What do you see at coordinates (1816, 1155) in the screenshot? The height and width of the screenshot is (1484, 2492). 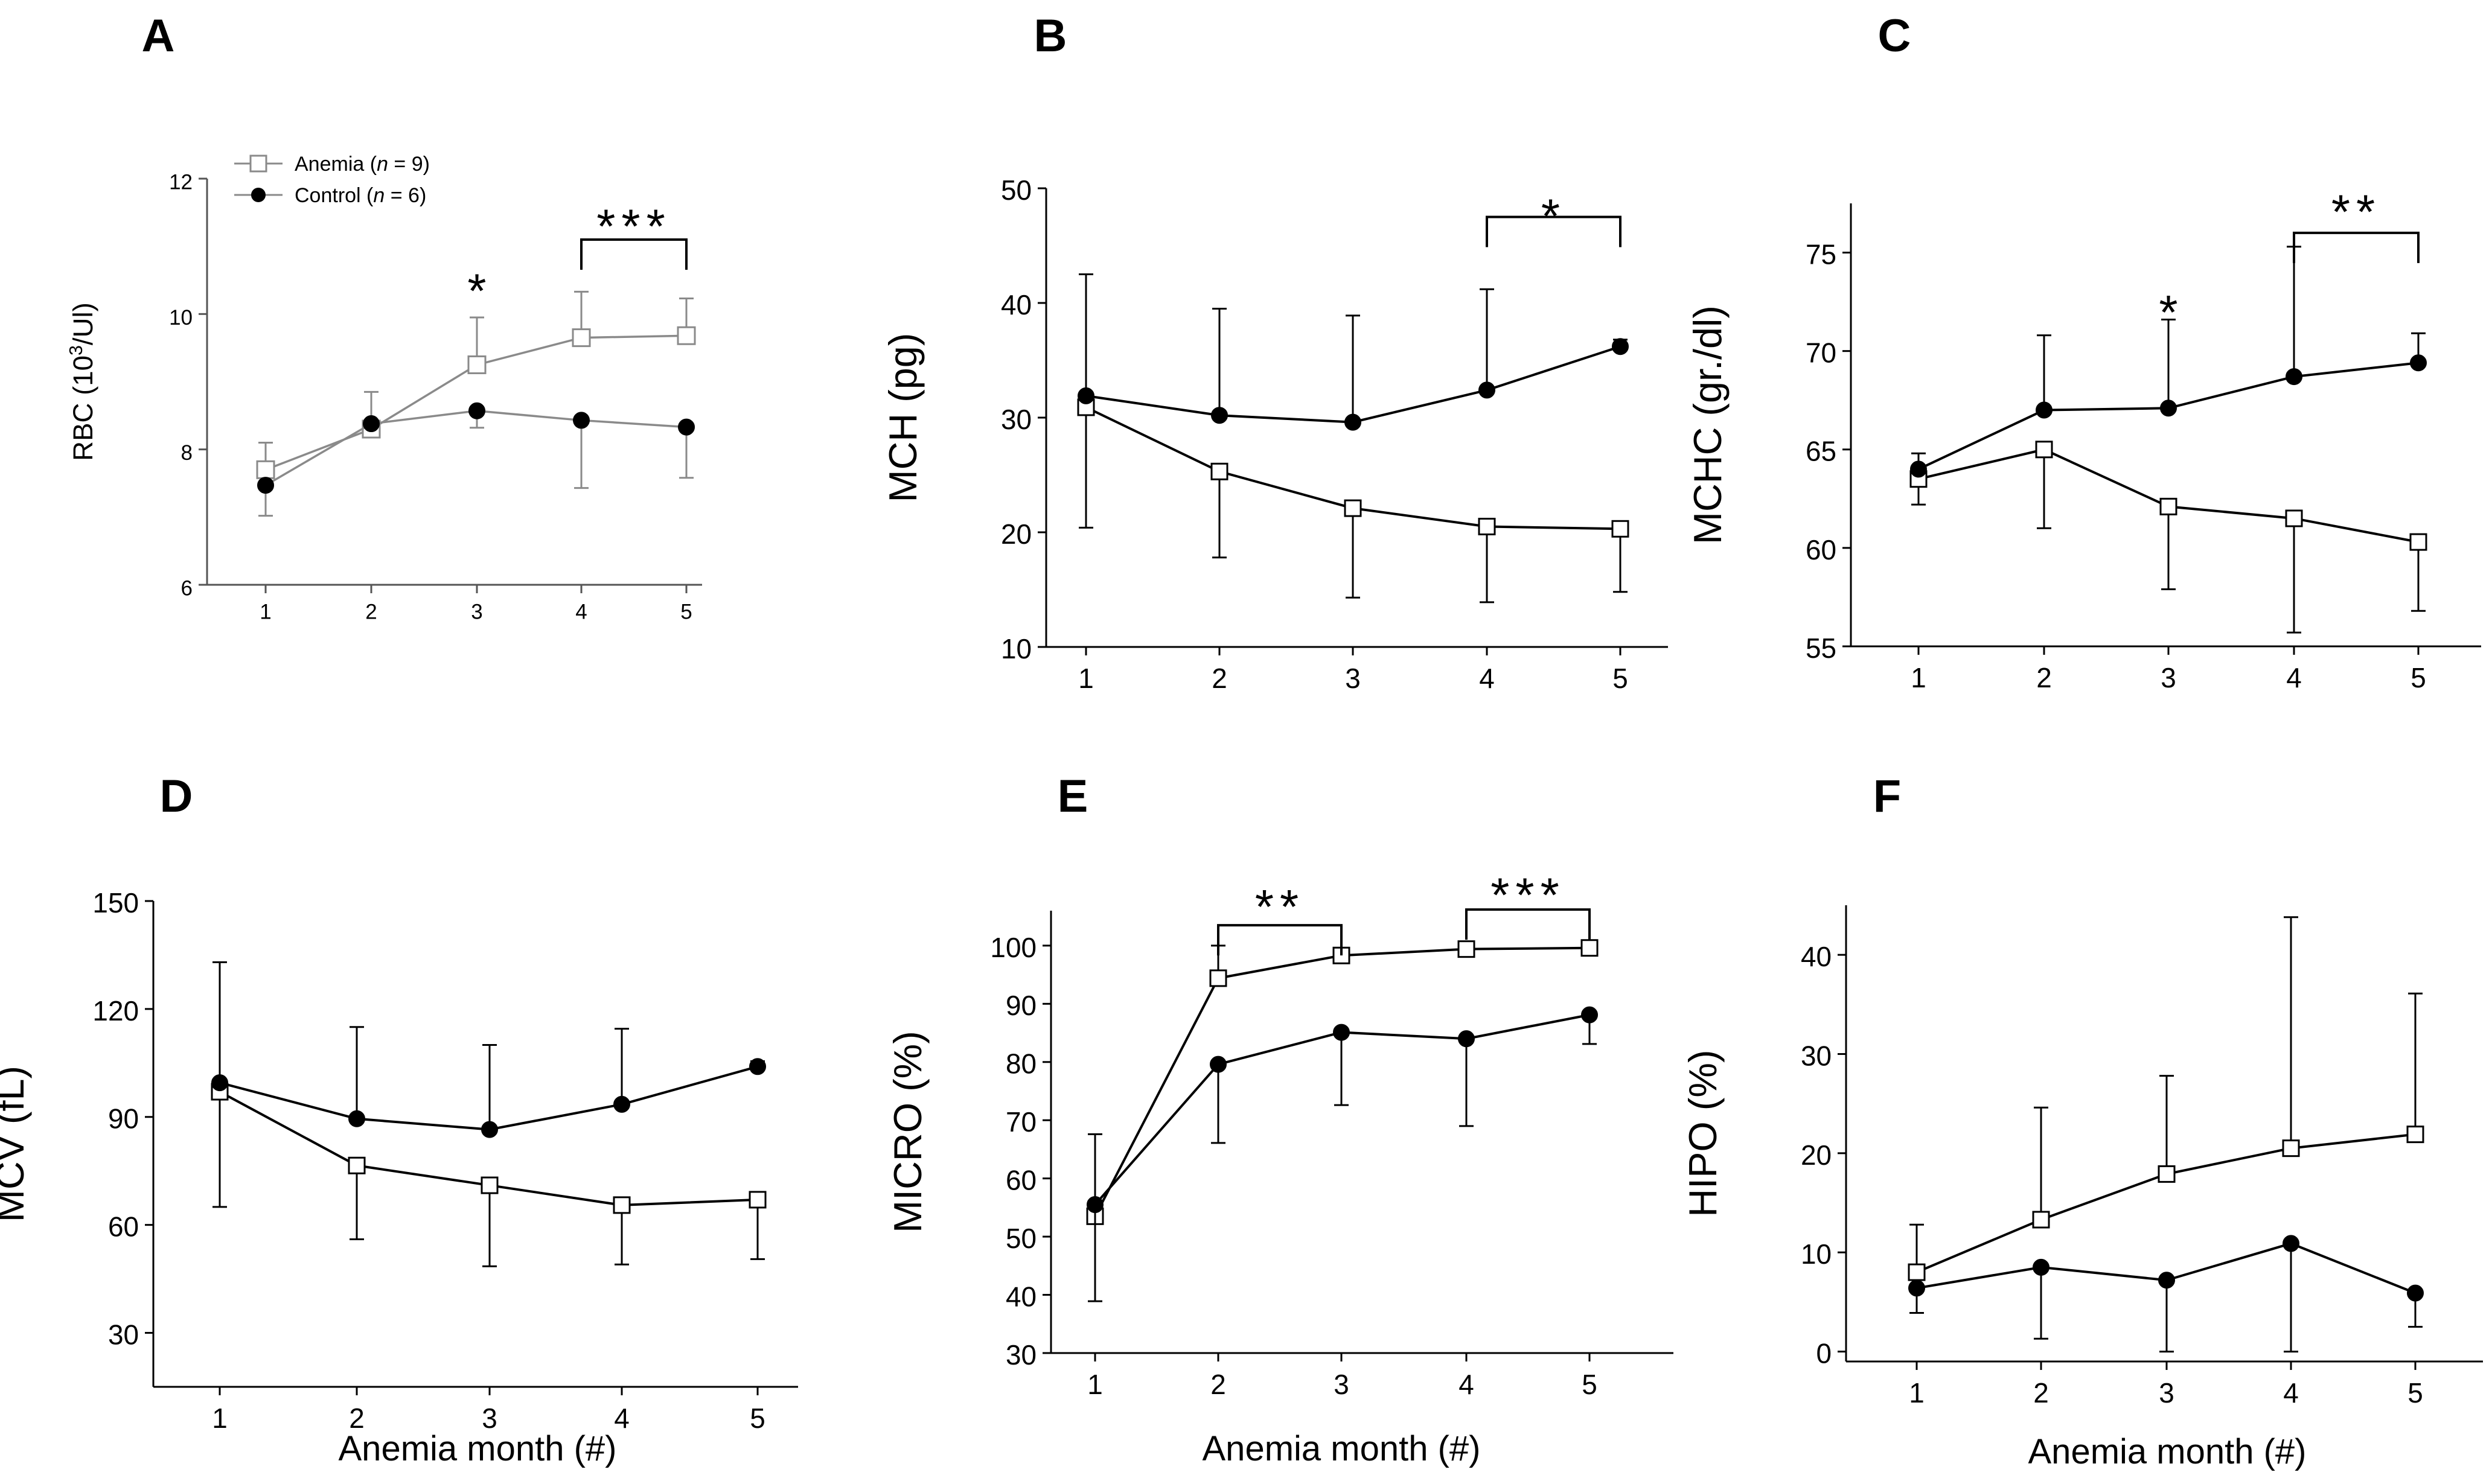 I see `y-tick-label: 20` at bounding box center [1816, 1155].